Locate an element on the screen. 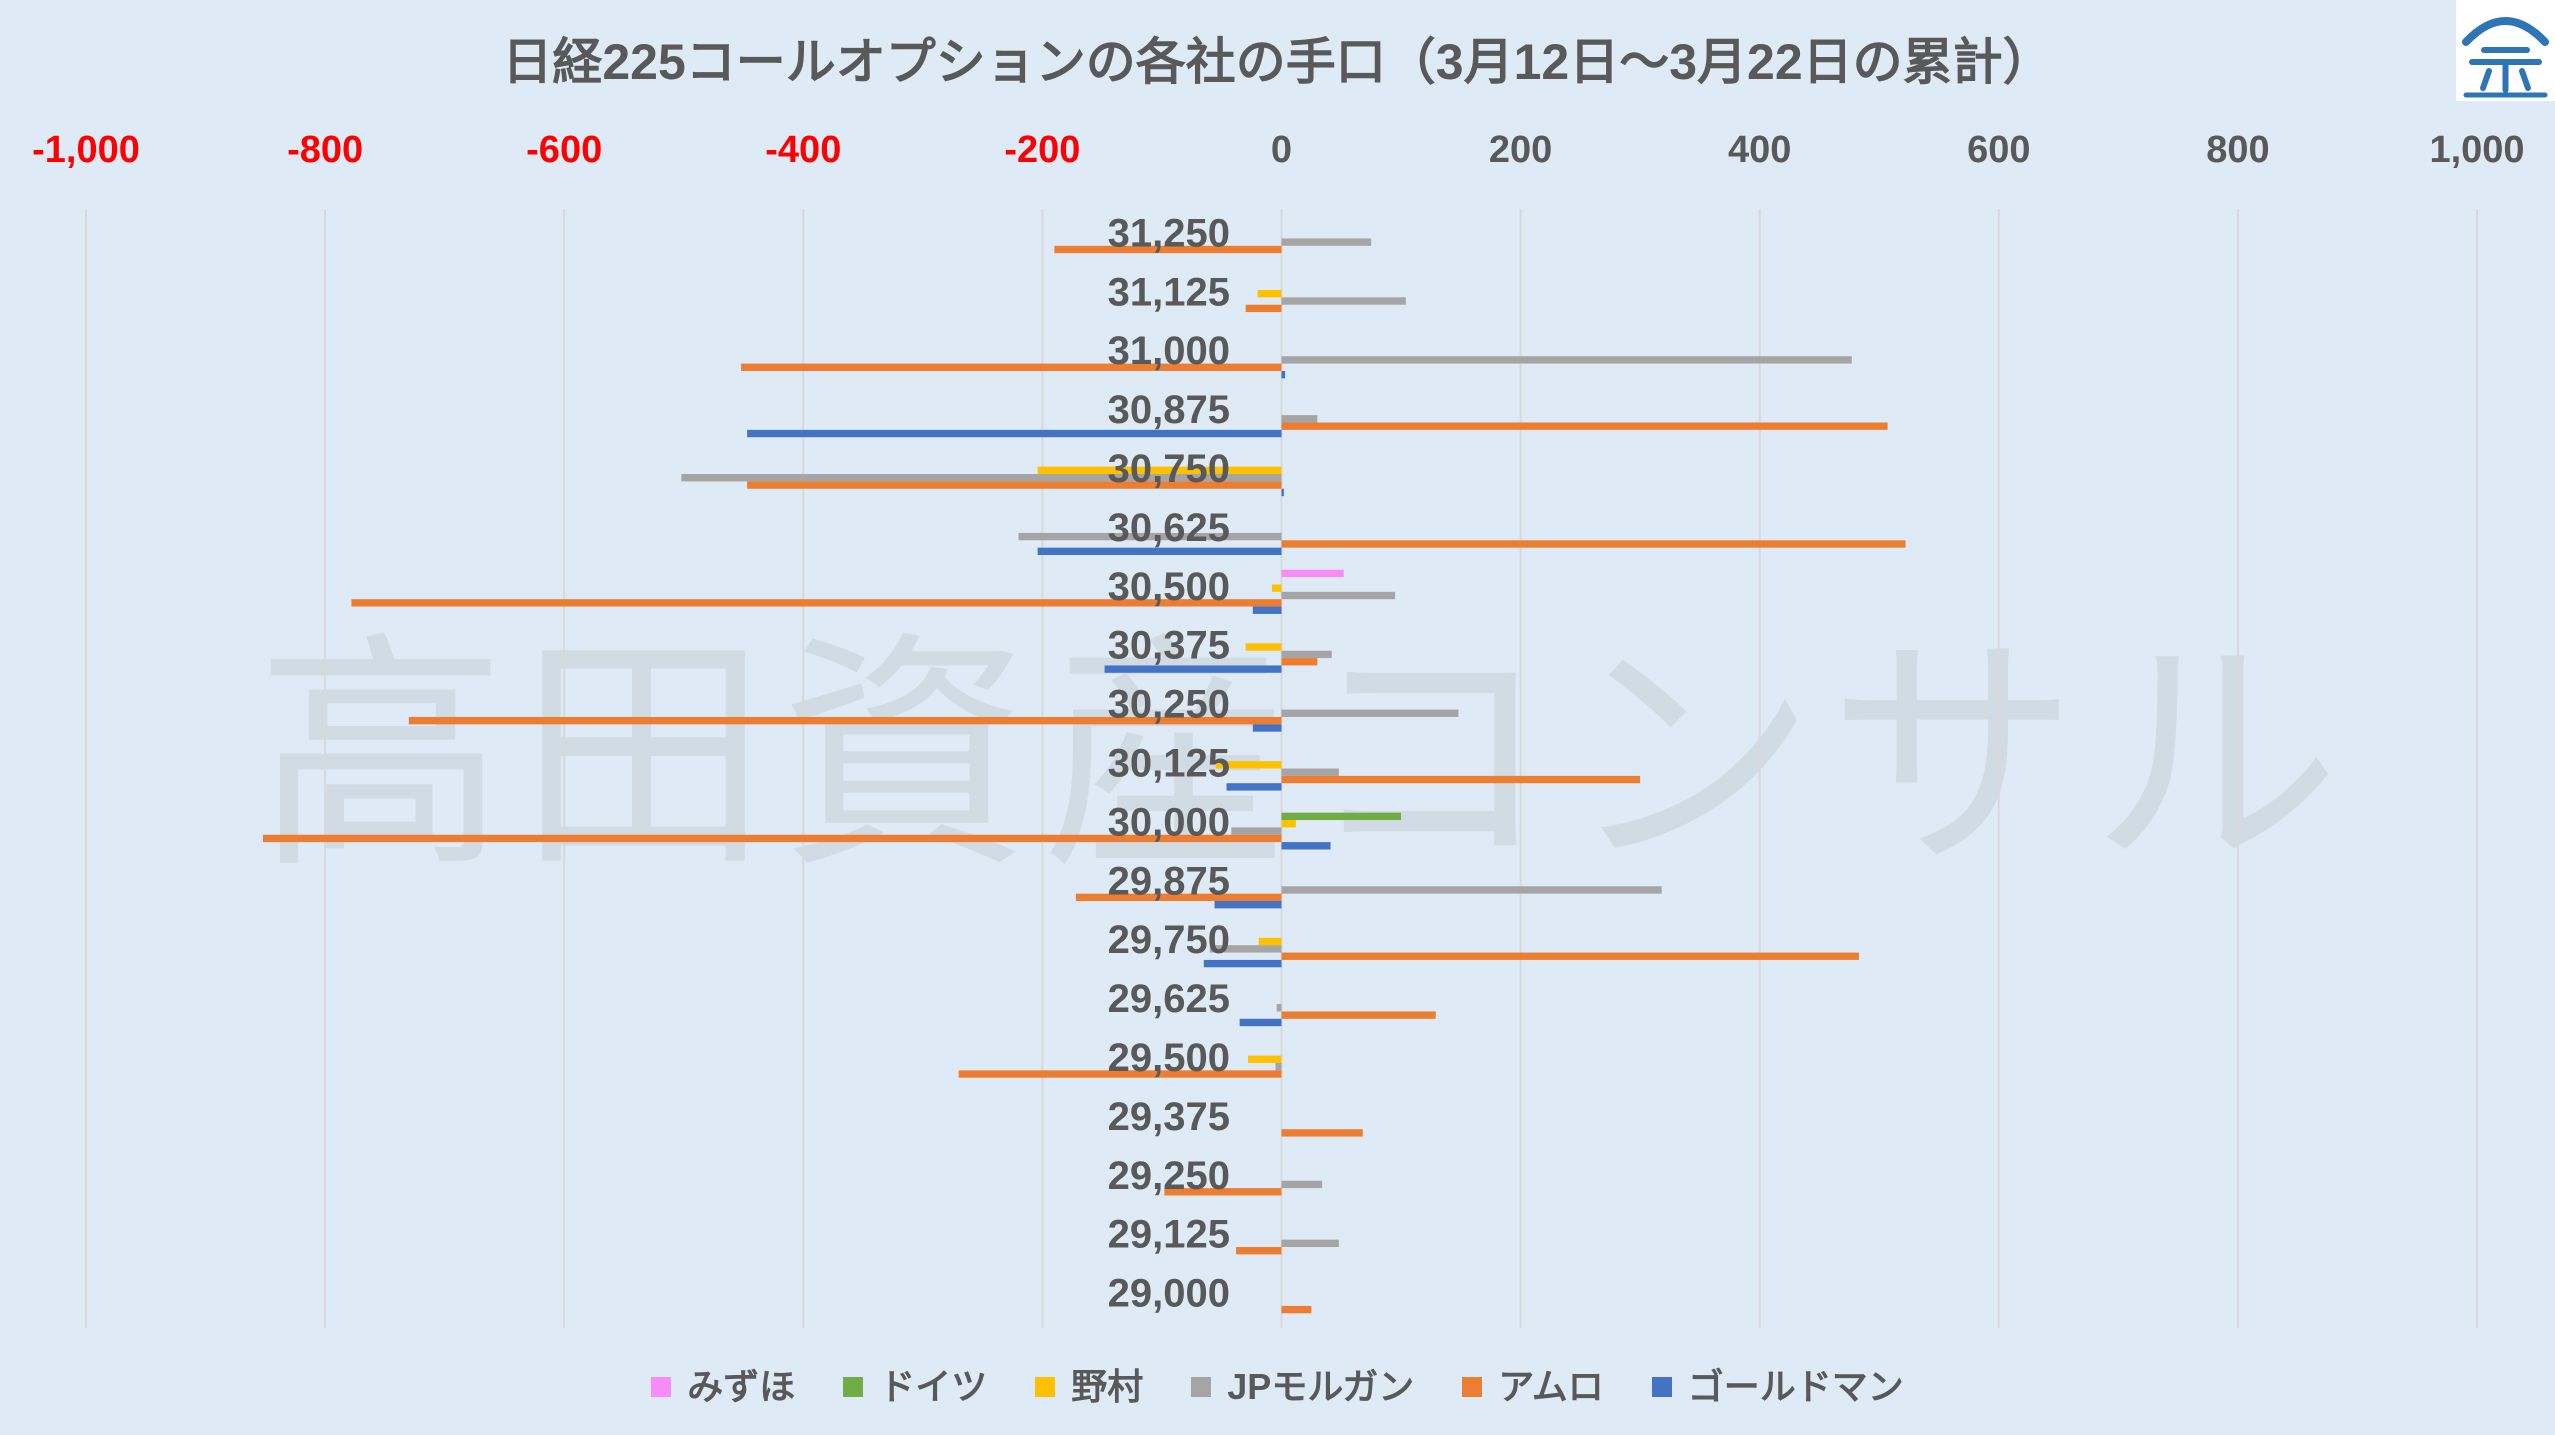 Image resolution: width=2555 pixels, height=1435 pixels. legend-label: アムロ is located at coordinates (1551, 1386).